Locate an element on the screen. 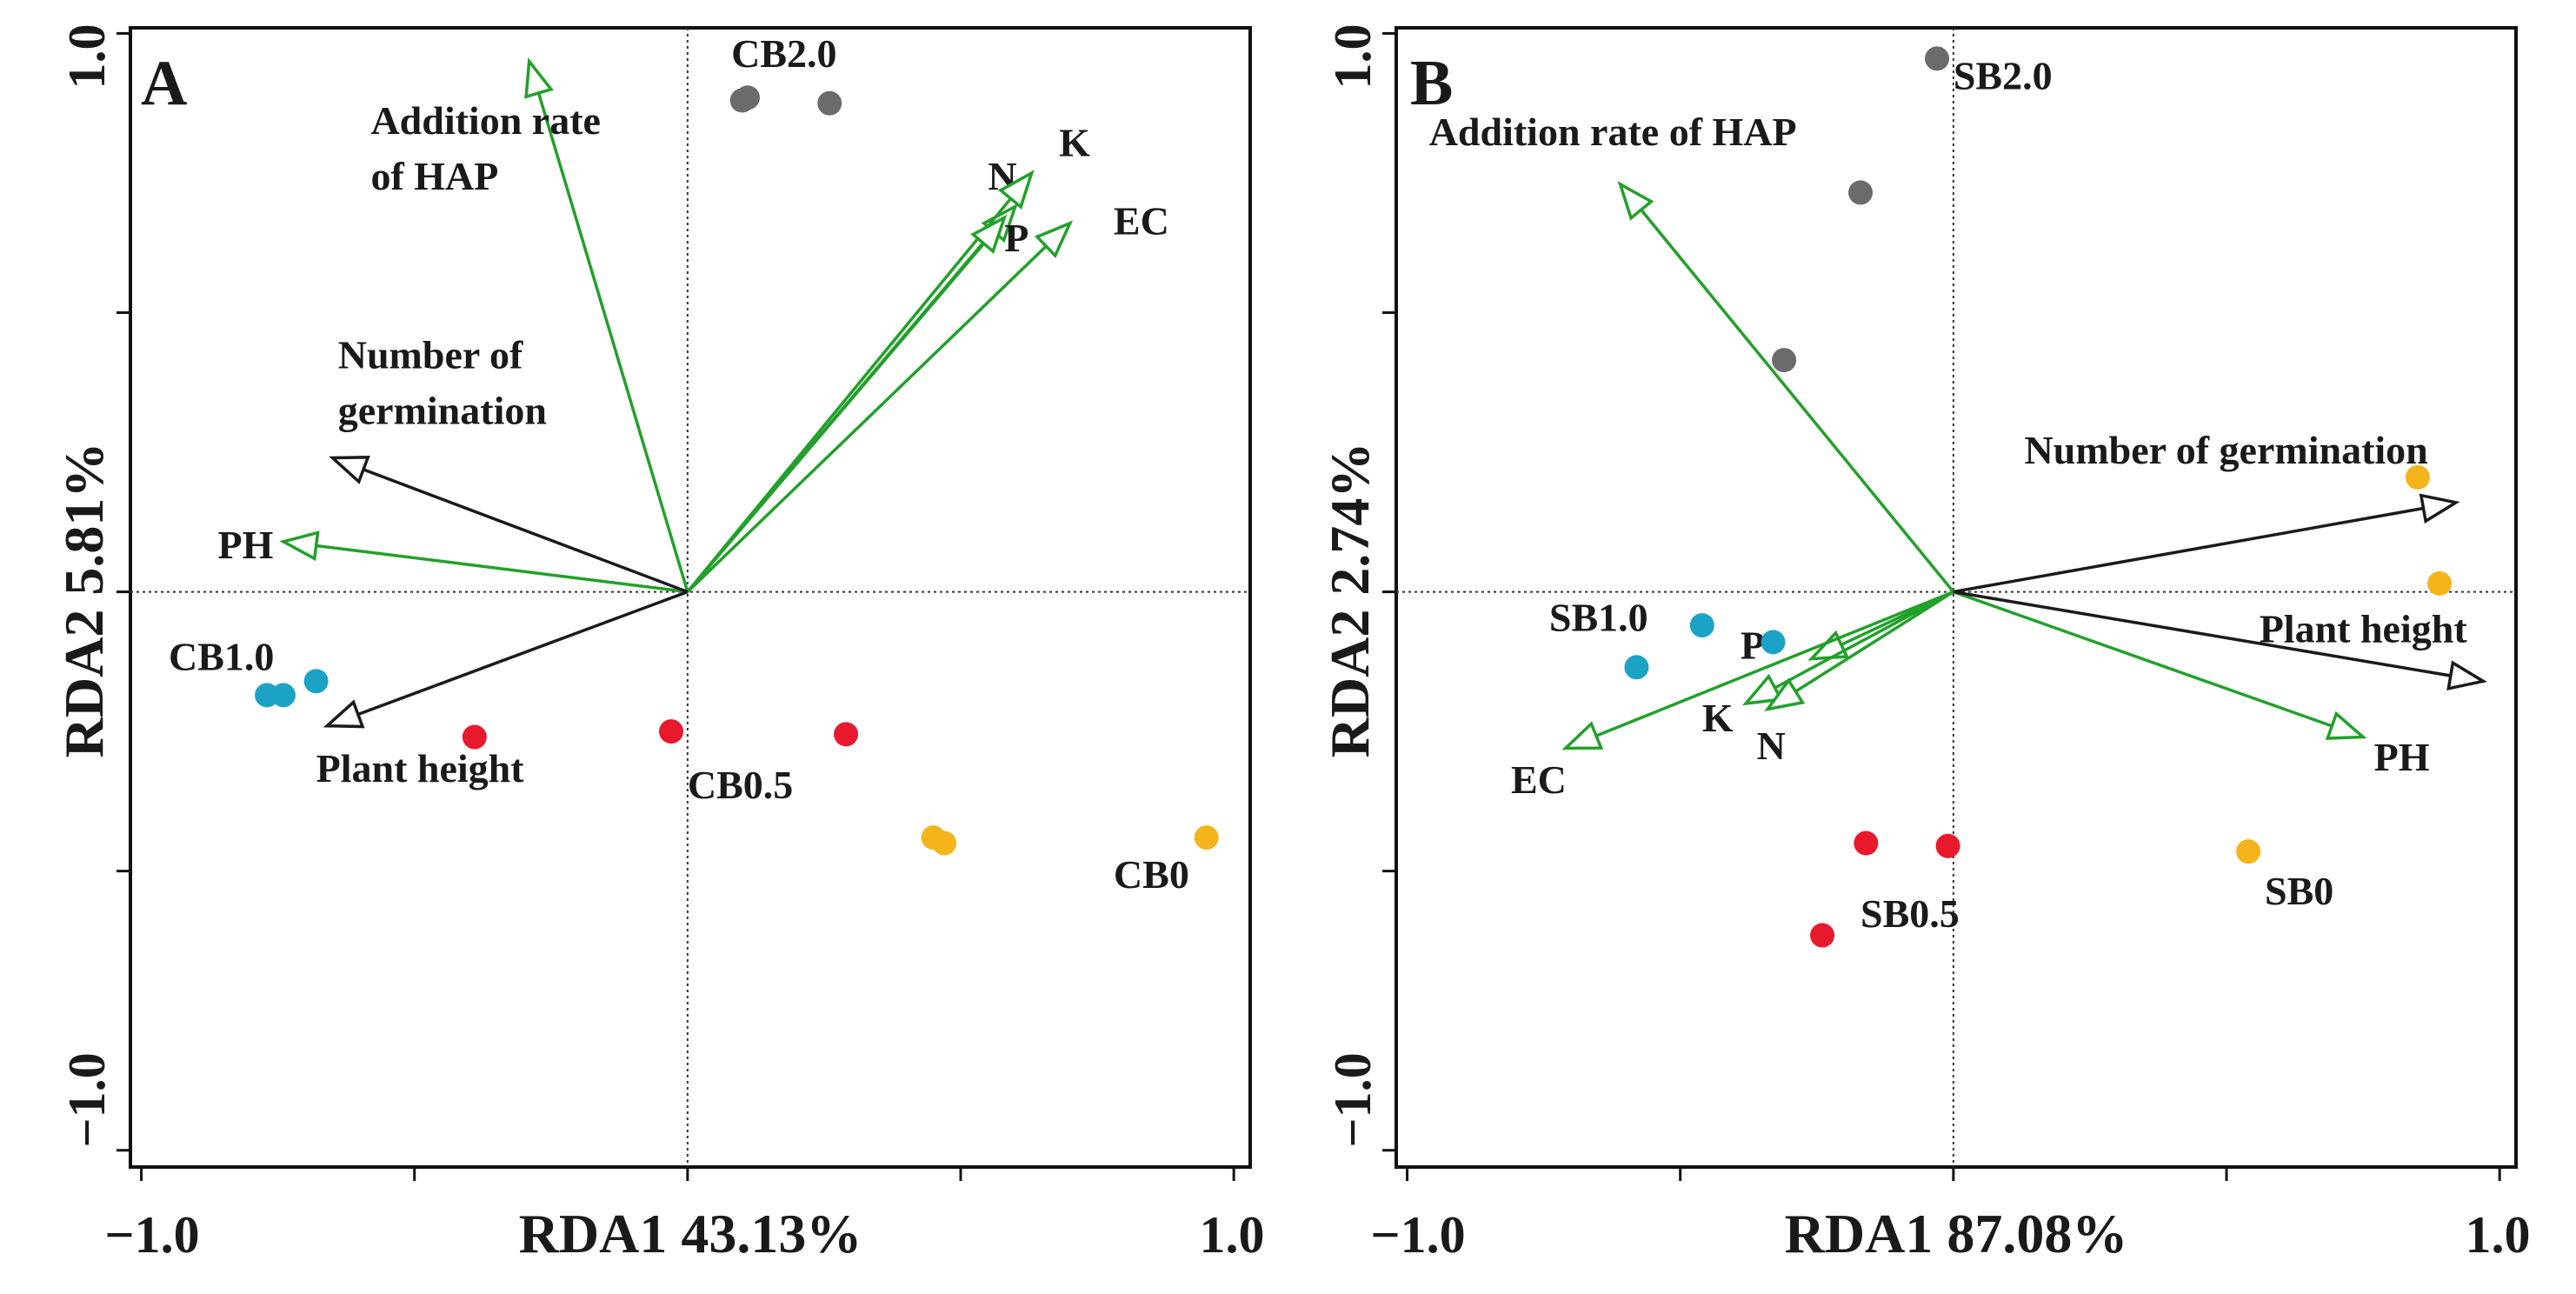  panel-a-series-label-cb0-5: CB0.5 is located at coordinates (740, 785).